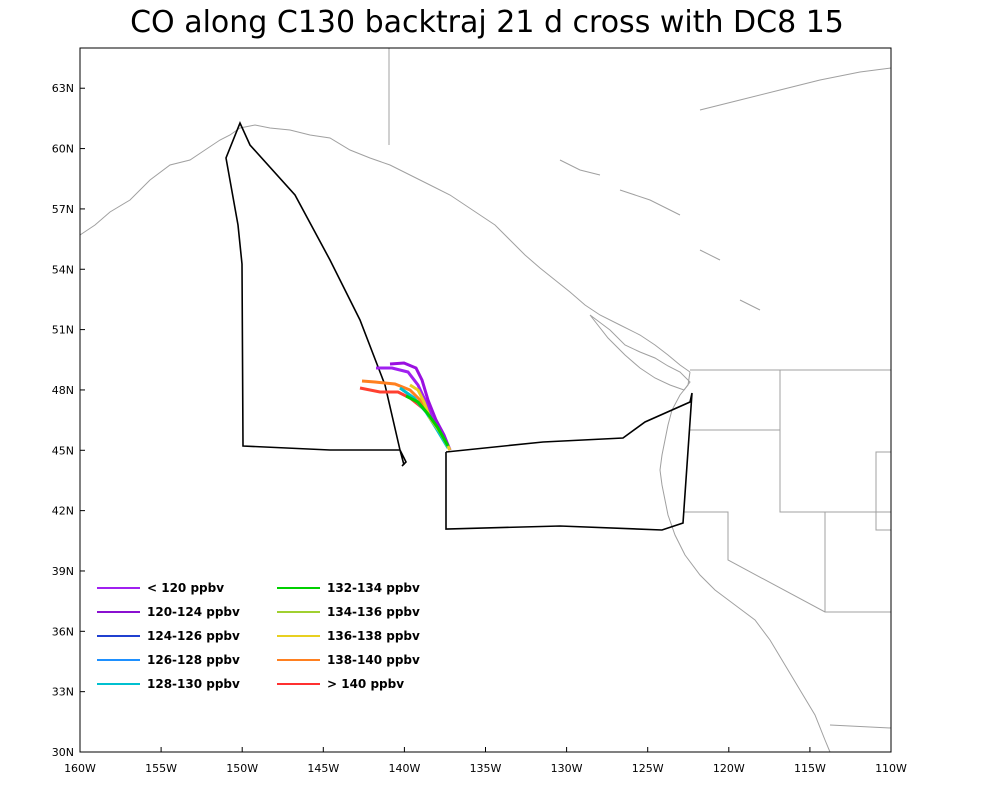 The height and width of the screenshot is (800, 1000). What do you see at coordinates (729, 768) in the screenshot?
I see `x-tick-label: 120W` at bounding box center [729, 768].